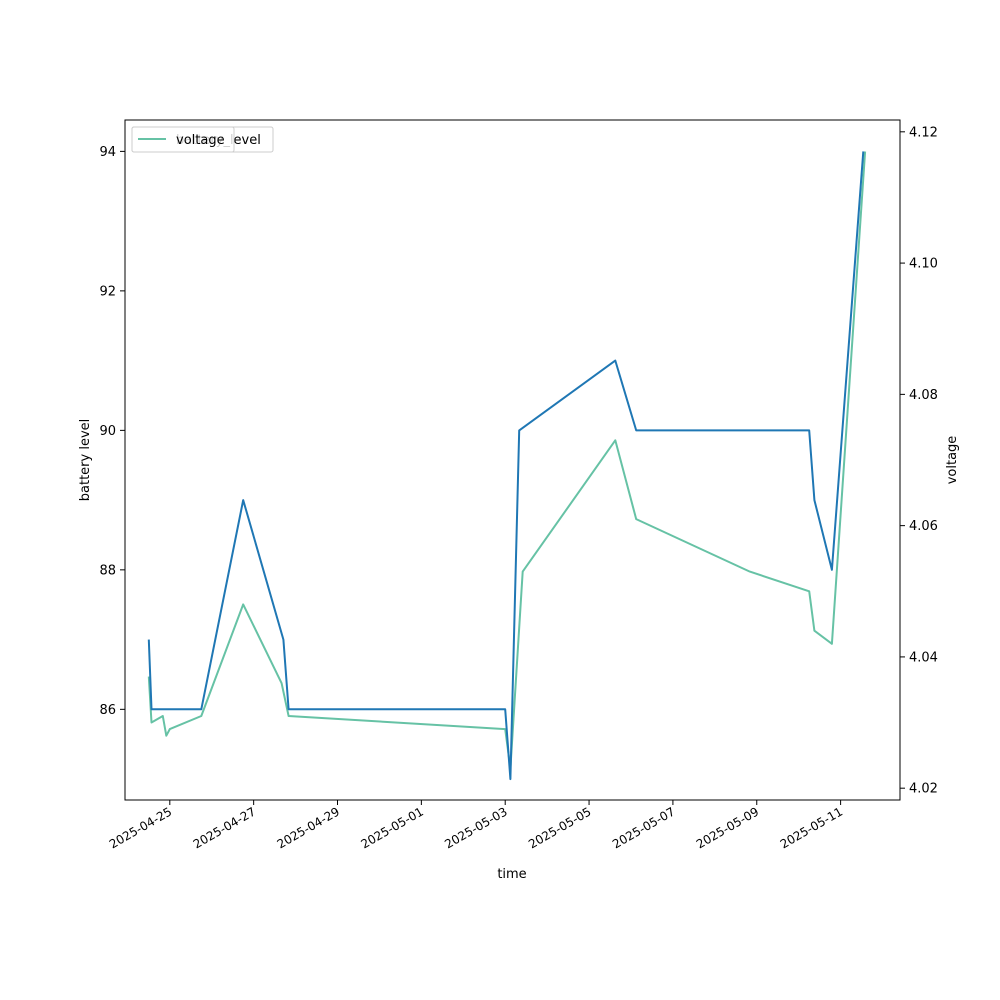 This screenshot has width=1000, height=1000. I want to click on x-axis-label: time, so click(511, 874).